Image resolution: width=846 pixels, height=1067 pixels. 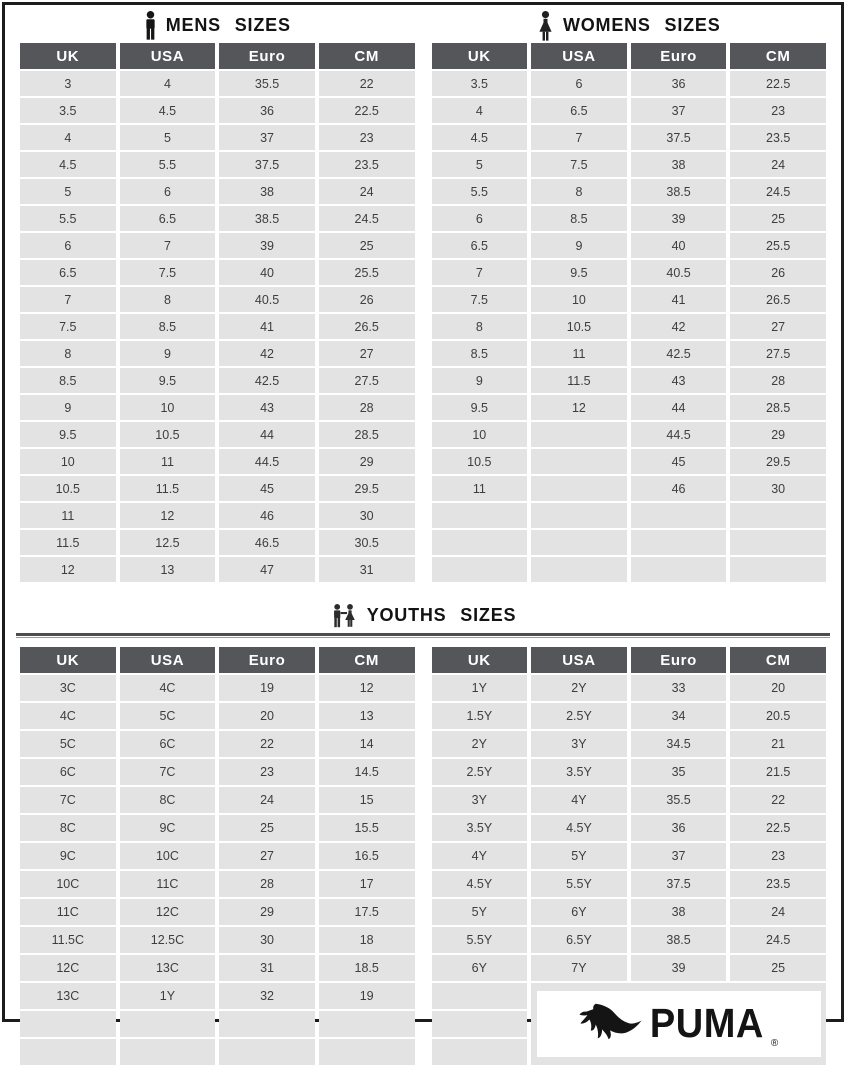 I want to click on table-row: 11.5 12.5 46.5 30.5, so click(x=217, y=542).